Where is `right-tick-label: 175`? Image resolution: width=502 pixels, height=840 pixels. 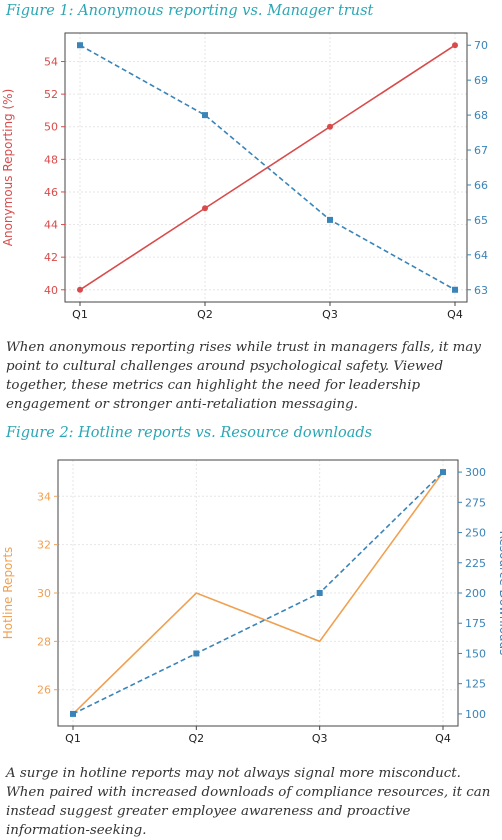 right-tick-label: 175 is located at coordinates (475, 623).